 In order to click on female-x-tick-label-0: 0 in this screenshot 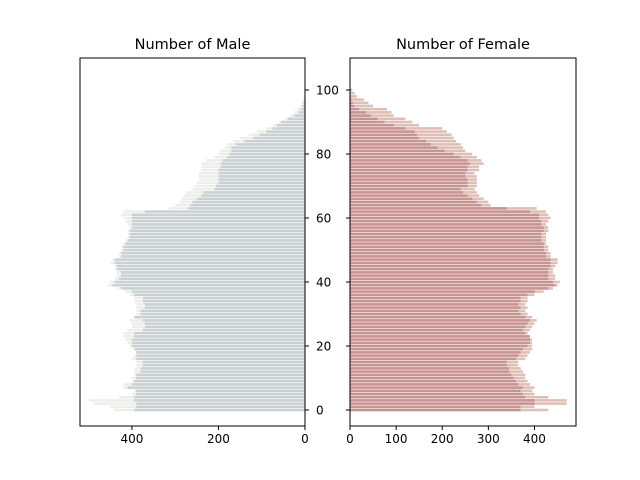, I will do `click(350, 439)`.